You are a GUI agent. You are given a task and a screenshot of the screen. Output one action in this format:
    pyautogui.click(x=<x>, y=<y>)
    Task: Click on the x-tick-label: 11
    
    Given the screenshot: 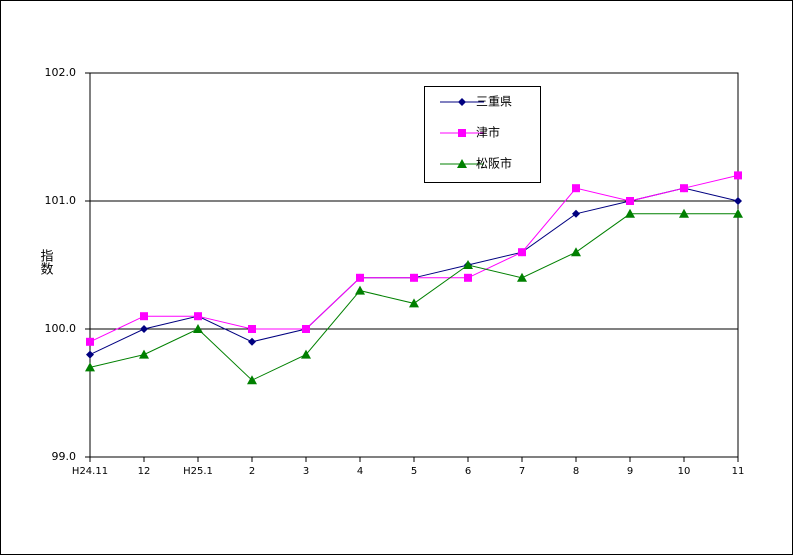 What is the action you would take?
    pyautogui.click(x=738, y=471)
    